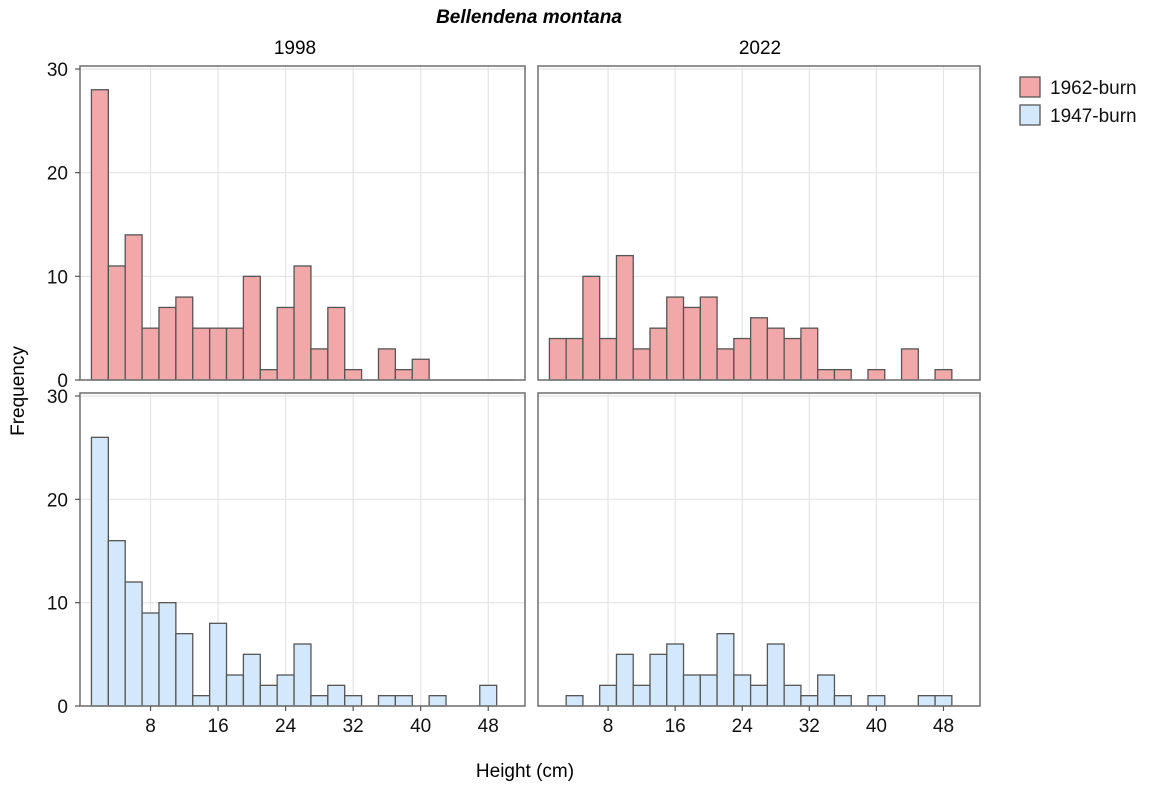 The width and height of the screenshot is (1159, 788). Describe the element at coordinates (295, 48) in the screenshot. I see `facet-label-1998: 1998` at that location.